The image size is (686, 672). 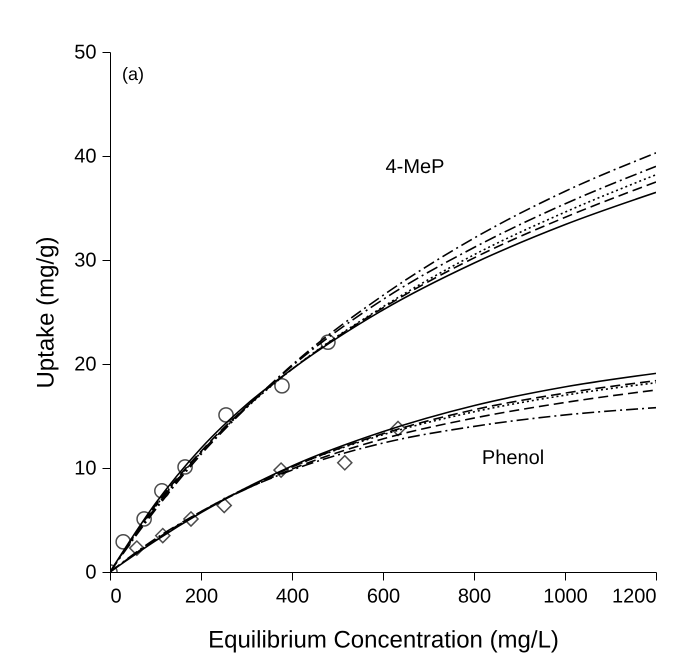 What do you see at coordinates (383, 597) in the screenshot?
I see `x-tick-label: 600` at bounding box center [383, 597].